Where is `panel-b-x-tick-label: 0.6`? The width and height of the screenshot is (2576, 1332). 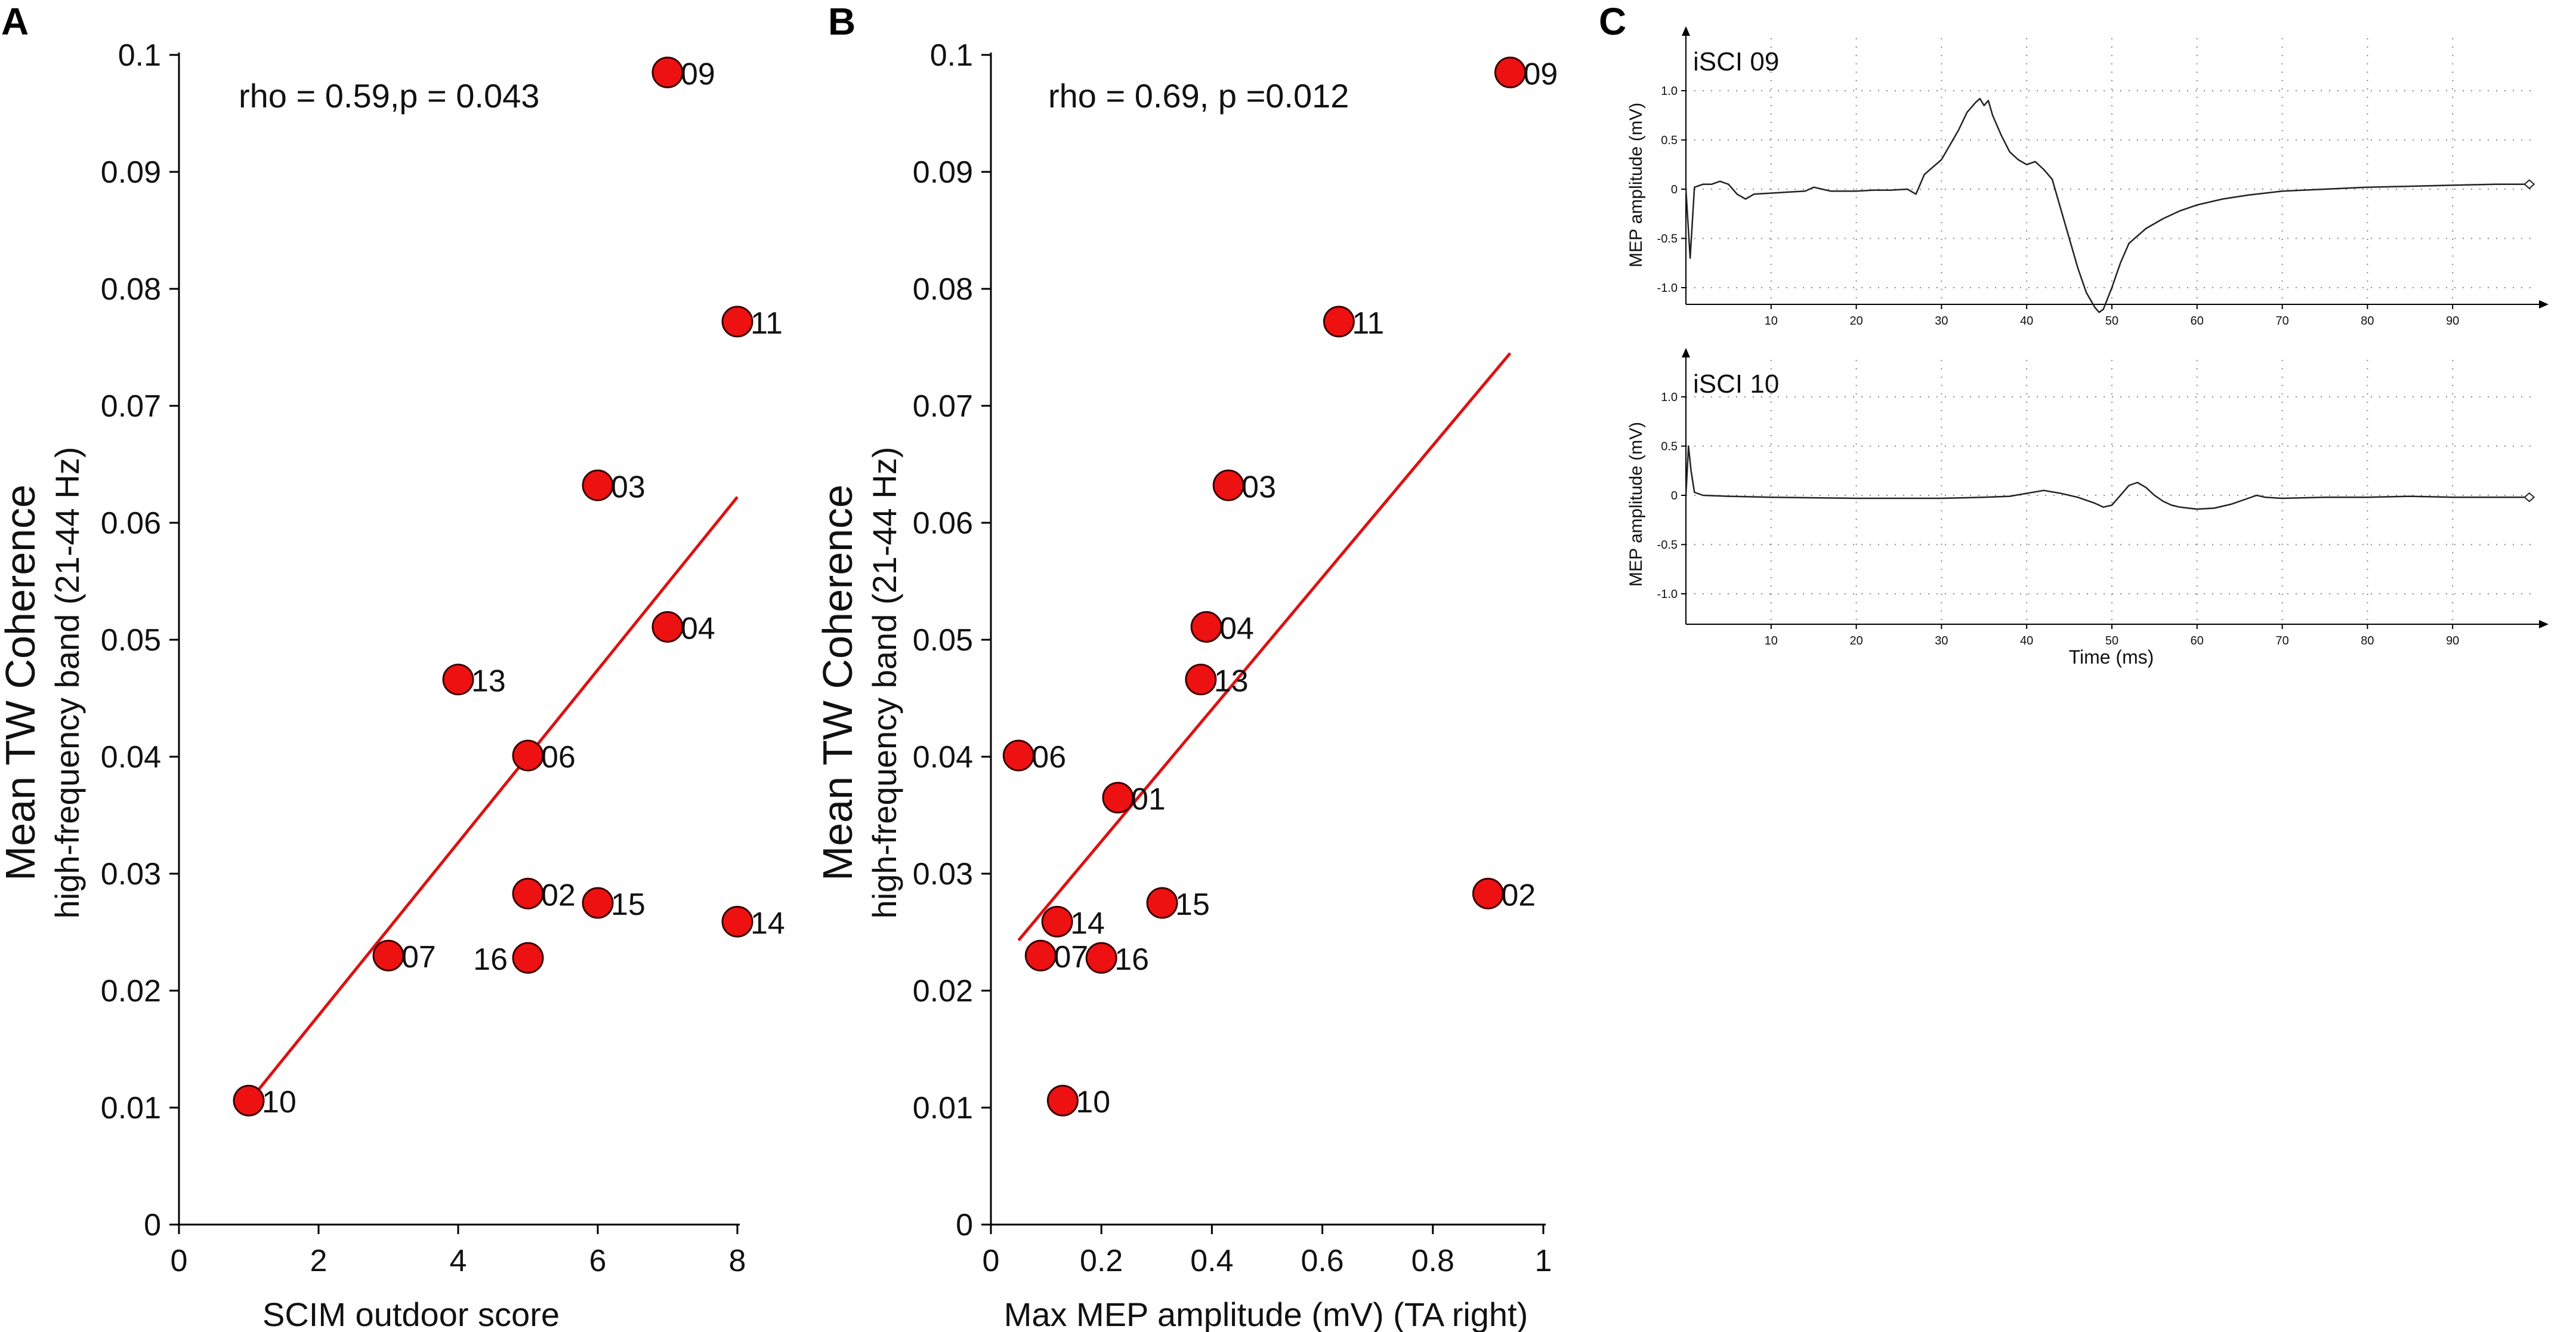
panel-b-x-tick-label: 0.6 is located at coordinates (1322, 1261).